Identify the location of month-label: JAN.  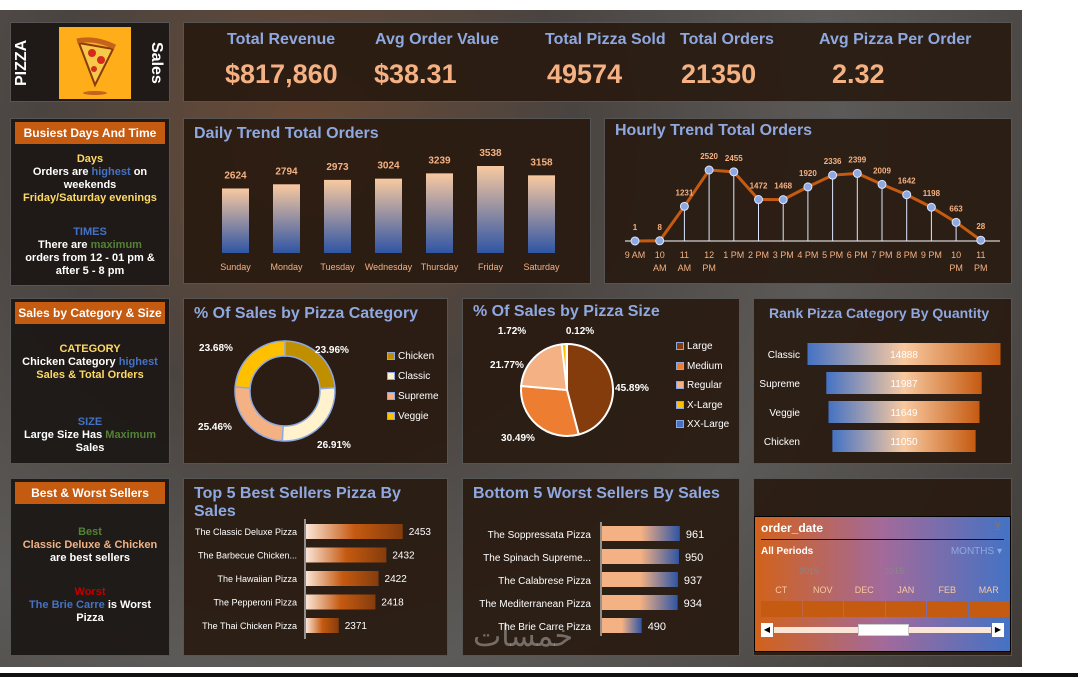
(906, 590).